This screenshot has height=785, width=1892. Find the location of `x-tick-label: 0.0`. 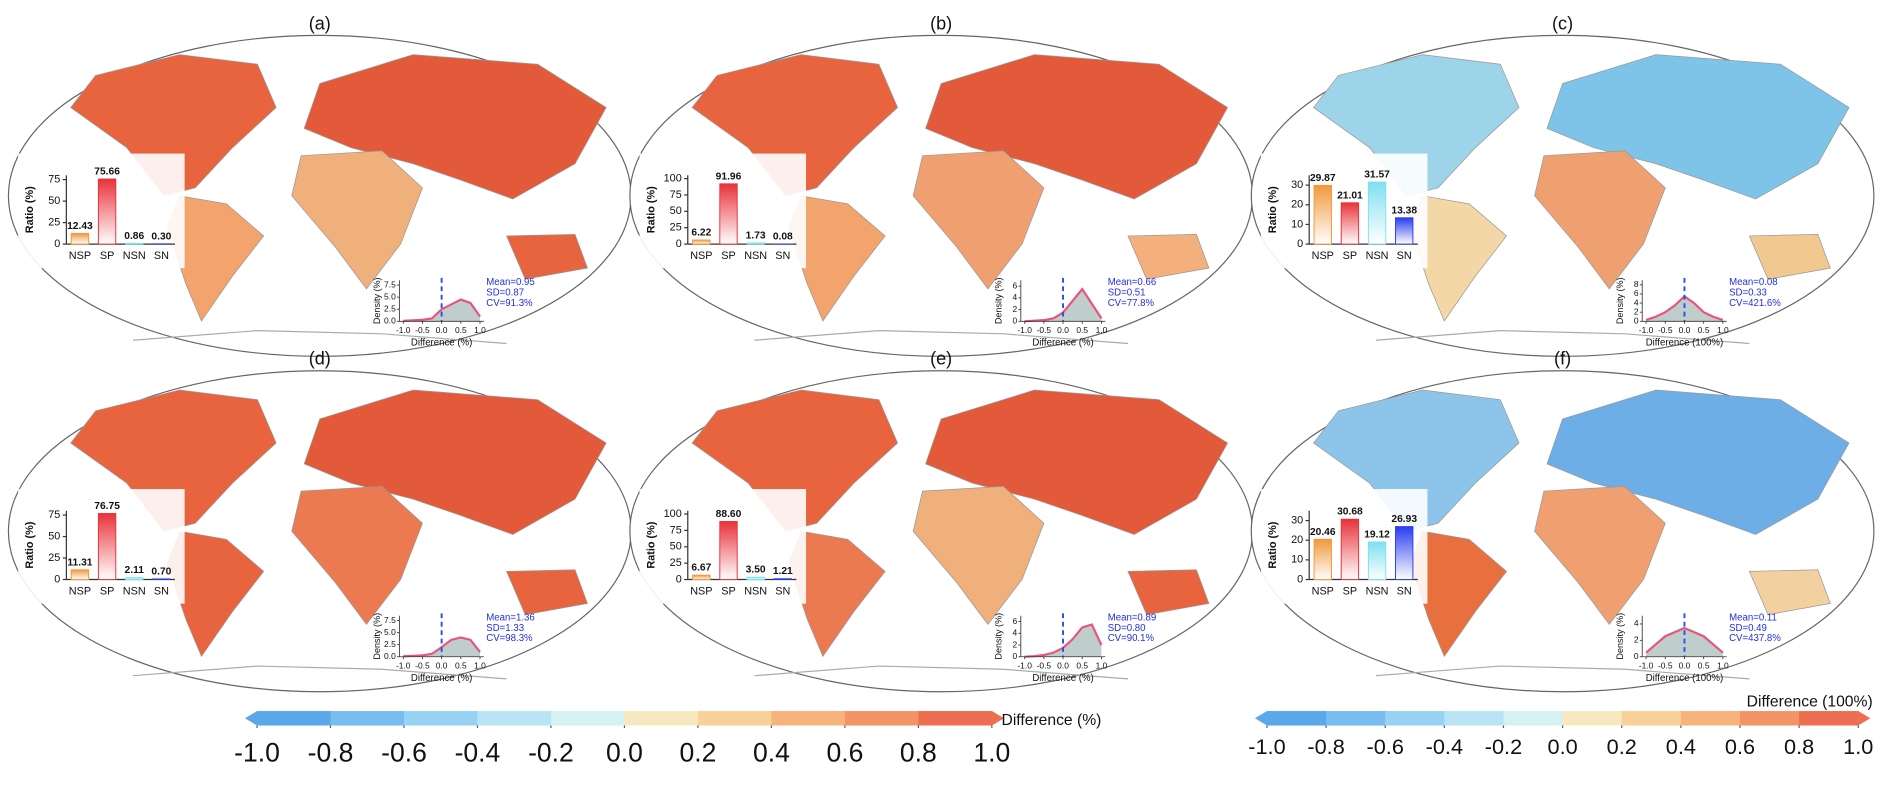

x-tick-label: 0.0 is located at coordinates (1063, 666).